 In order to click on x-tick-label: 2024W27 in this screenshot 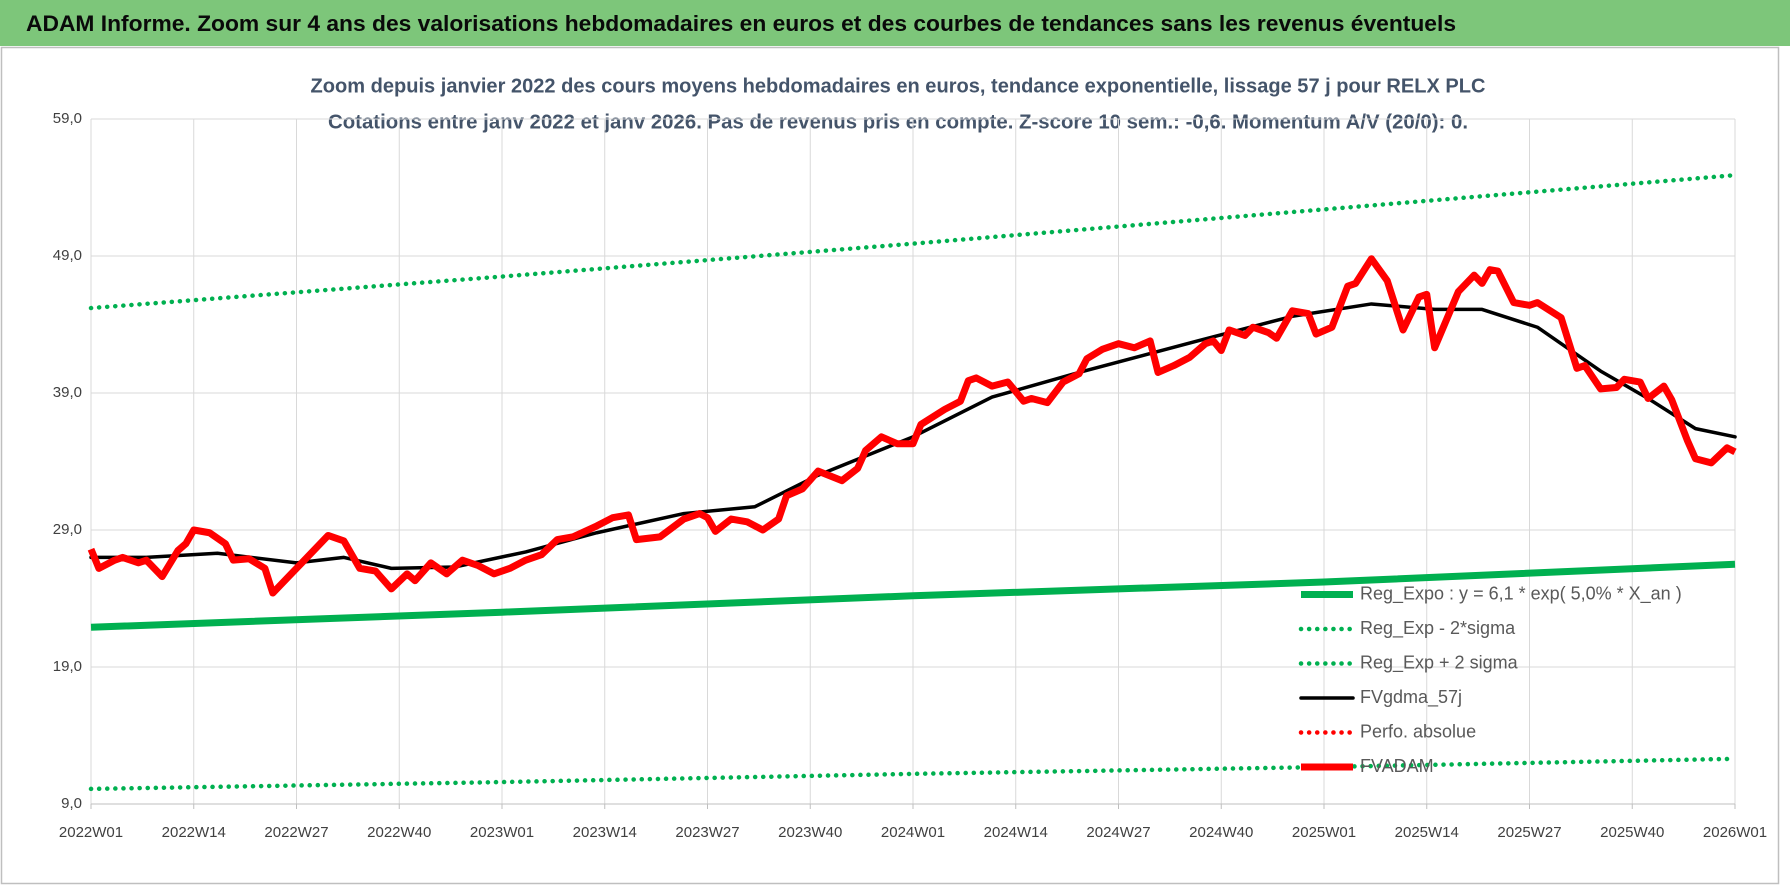, I will do `click(1118, 832)`.